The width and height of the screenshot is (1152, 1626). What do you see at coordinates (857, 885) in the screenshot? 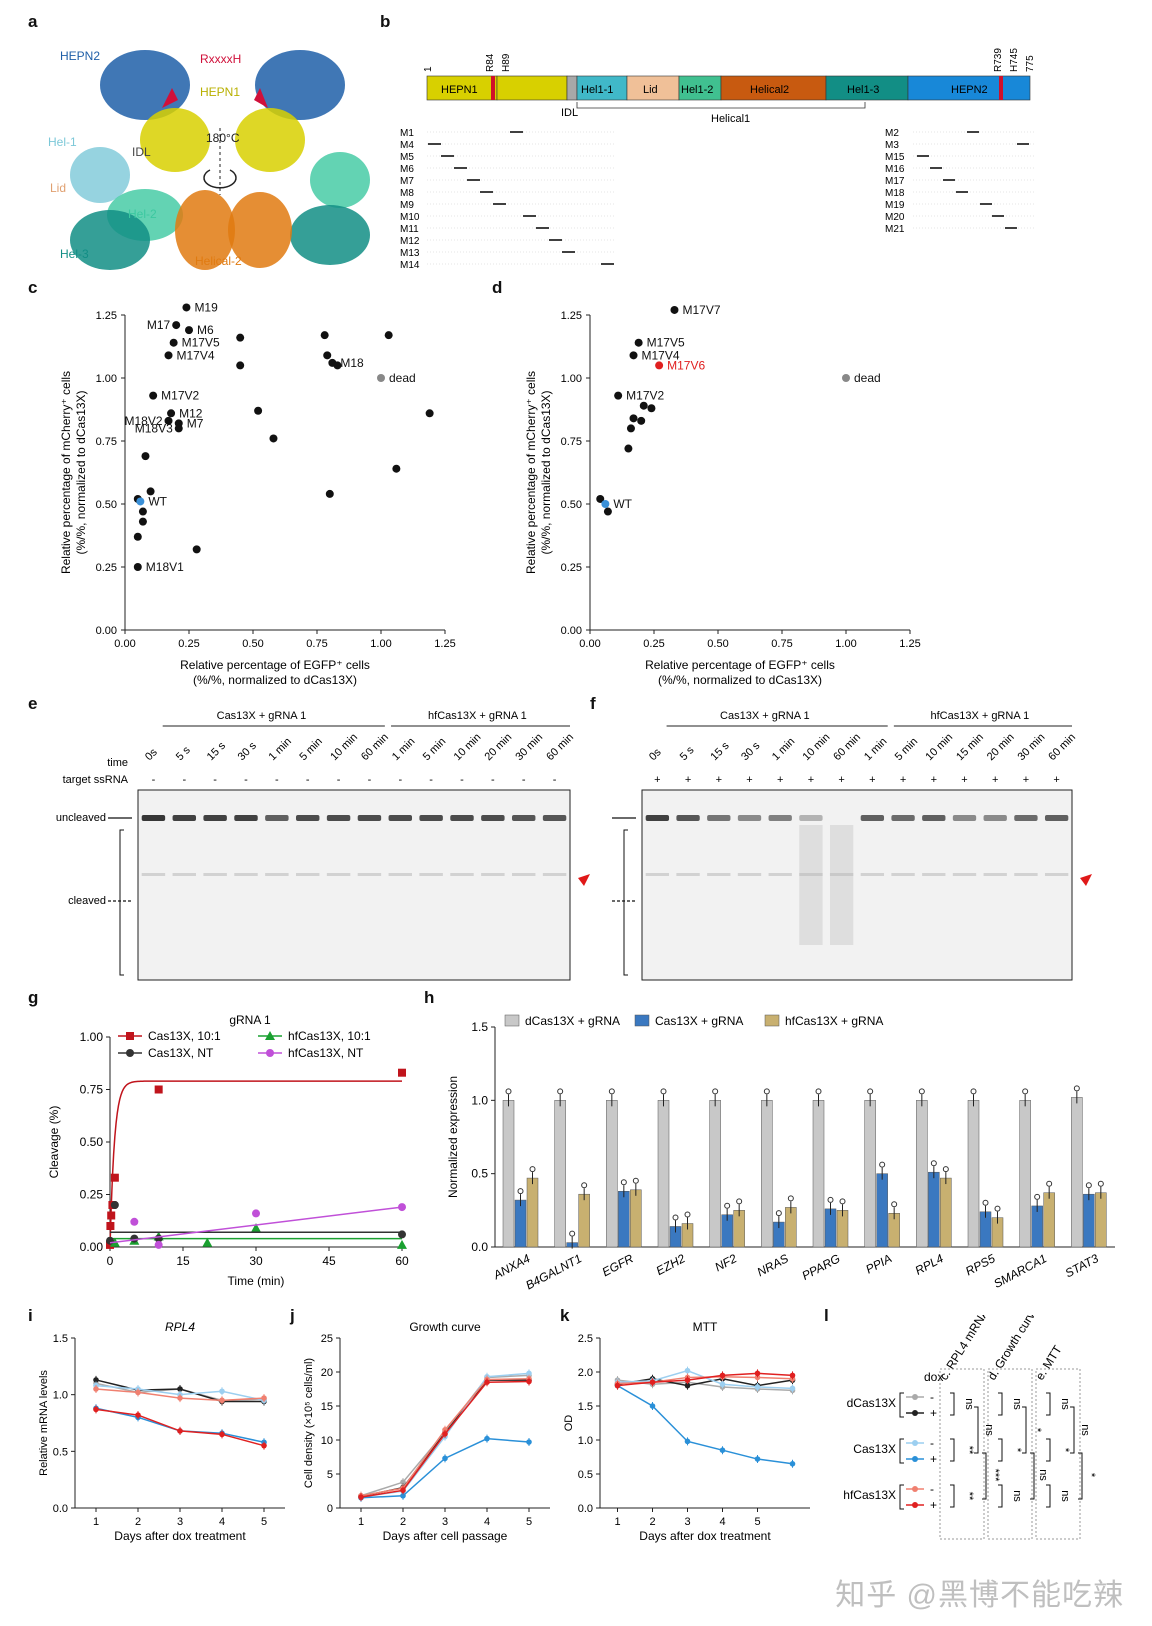
I see `gel-frame` at bounding box center [857, 885].